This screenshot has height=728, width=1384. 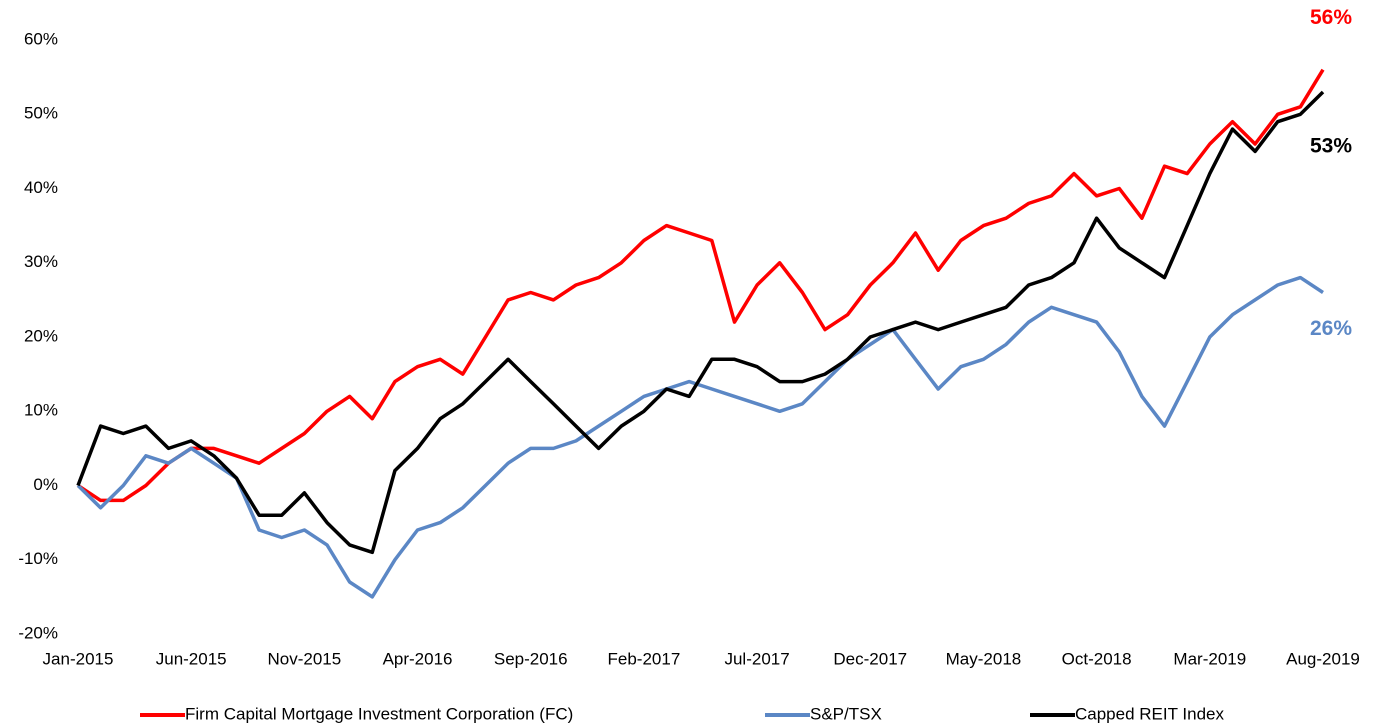 What do you see at coordinates (1209, 658) in the screenshot?
I see `x-tick-label: Mar-2019` at bounding box center [1209, 658].